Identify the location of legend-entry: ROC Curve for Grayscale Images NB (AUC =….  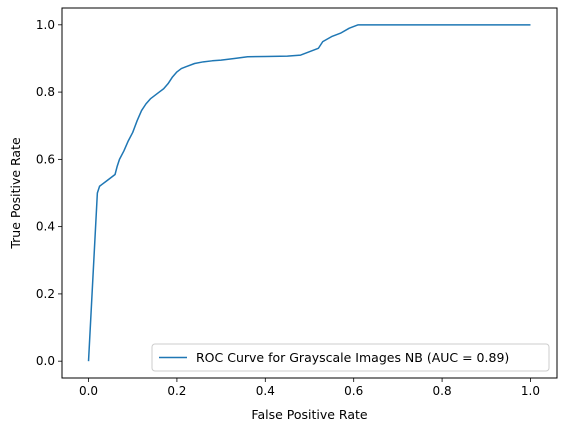
(352, 357).